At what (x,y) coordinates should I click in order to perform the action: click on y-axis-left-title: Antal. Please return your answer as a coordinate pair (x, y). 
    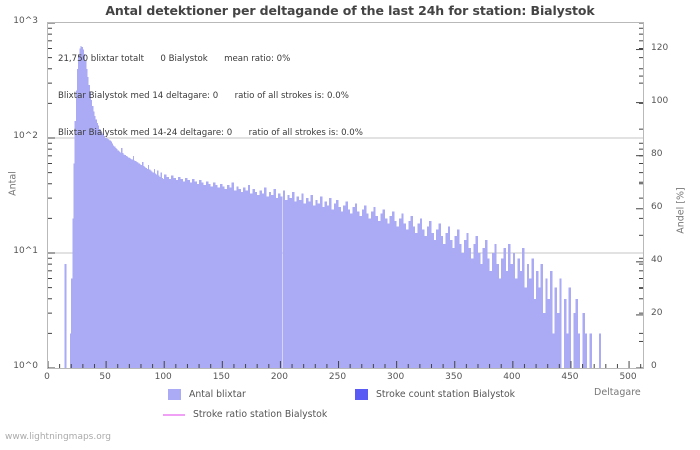
    Looking at the image, I should click on (13, 183).